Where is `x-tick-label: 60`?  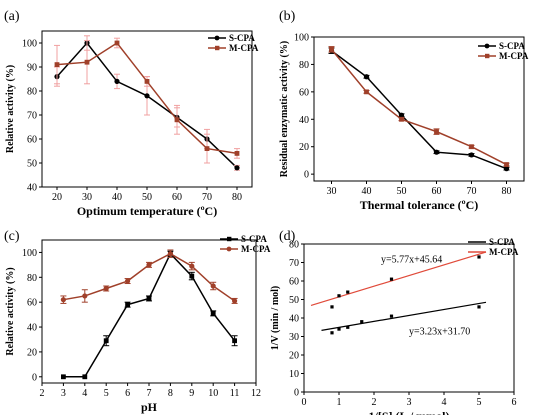
x-tick-label: 60 is located at coordinates (177, 197).